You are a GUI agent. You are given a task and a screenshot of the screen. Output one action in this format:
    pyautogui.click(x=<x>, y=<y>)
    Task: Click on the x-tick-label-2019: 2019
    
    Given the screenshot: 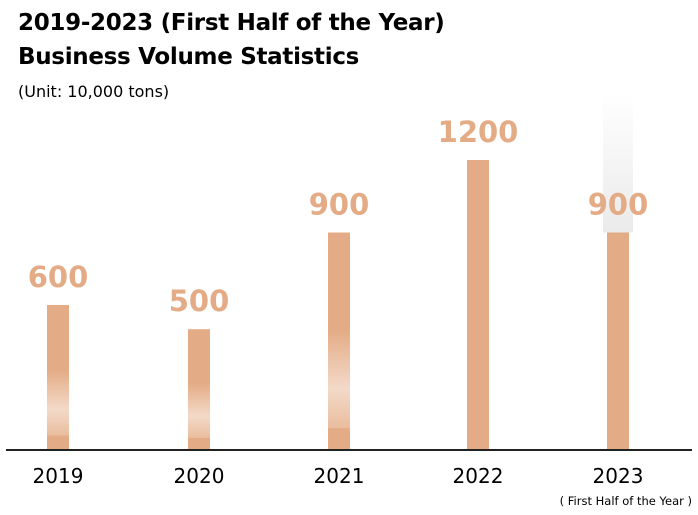 What is the action you would take?
    pyautogui.click(x=58, y=476)
    